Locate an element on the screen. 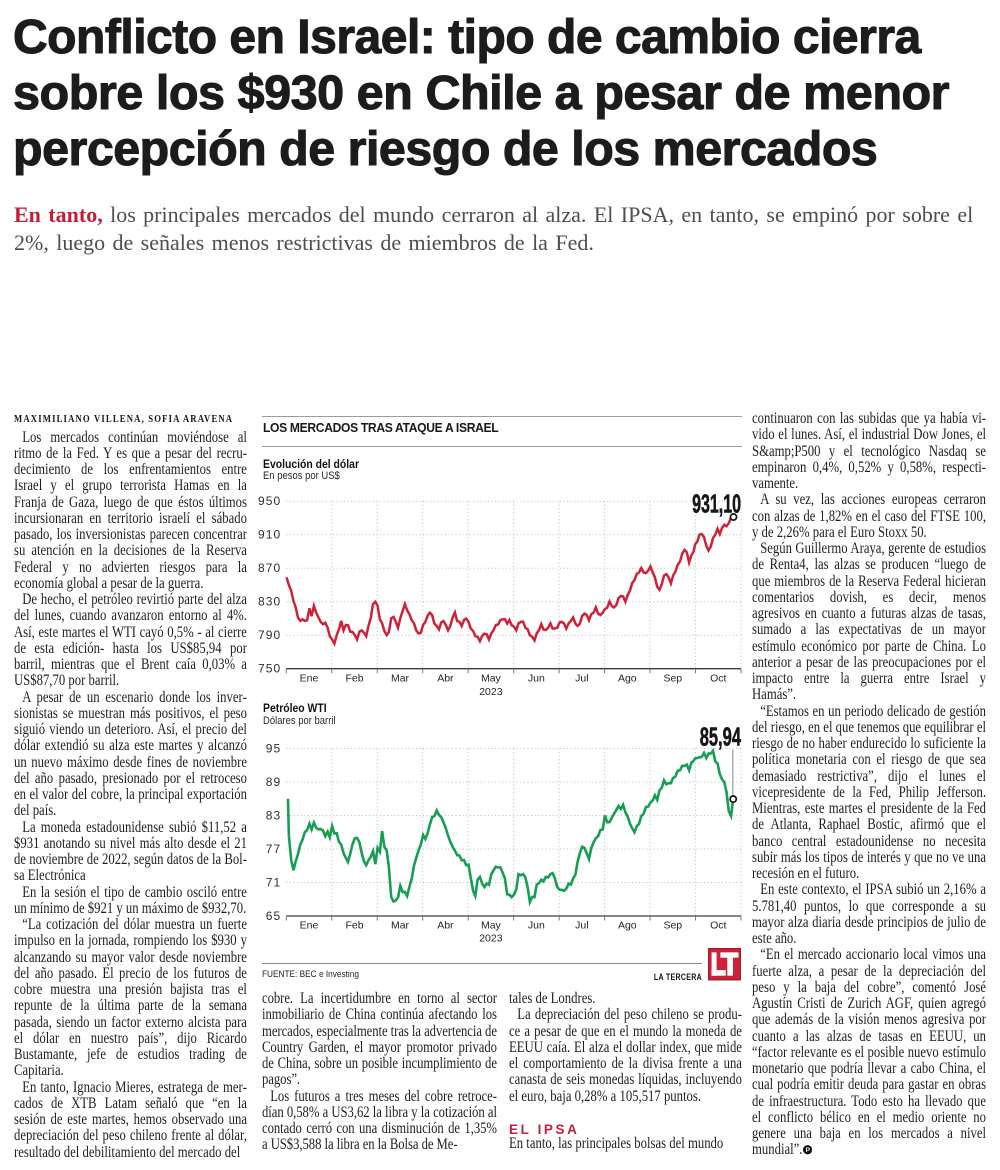  svg-text: 950 is located at coordinates (269, 501).